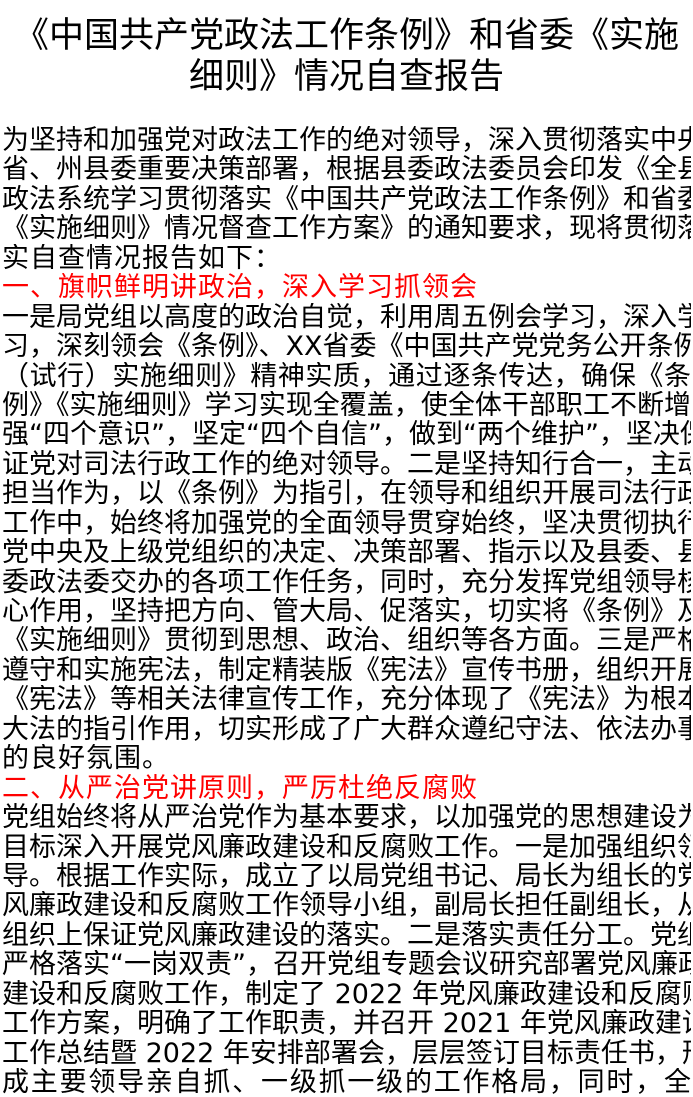 The width and height of the screenshot is (693, 1097). What do you see at coordinates (142, 258) in the screenshot?
I see `text-line: 实自查情况报告如下：` at bounding box center [142, 258].